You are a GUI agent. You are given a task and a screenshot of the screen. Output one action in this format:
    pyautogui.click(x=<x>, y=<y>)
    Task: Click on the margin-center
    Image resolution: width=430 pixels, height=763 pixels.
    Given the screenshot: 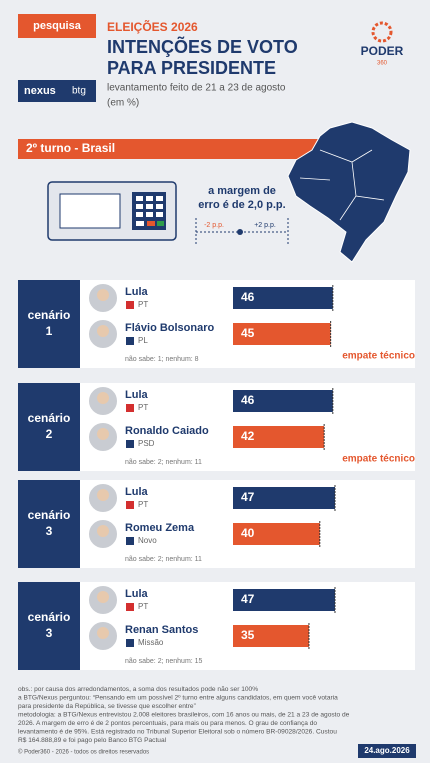 What is the action you would take?
    pyautogui.click(x=240, y=232)
    